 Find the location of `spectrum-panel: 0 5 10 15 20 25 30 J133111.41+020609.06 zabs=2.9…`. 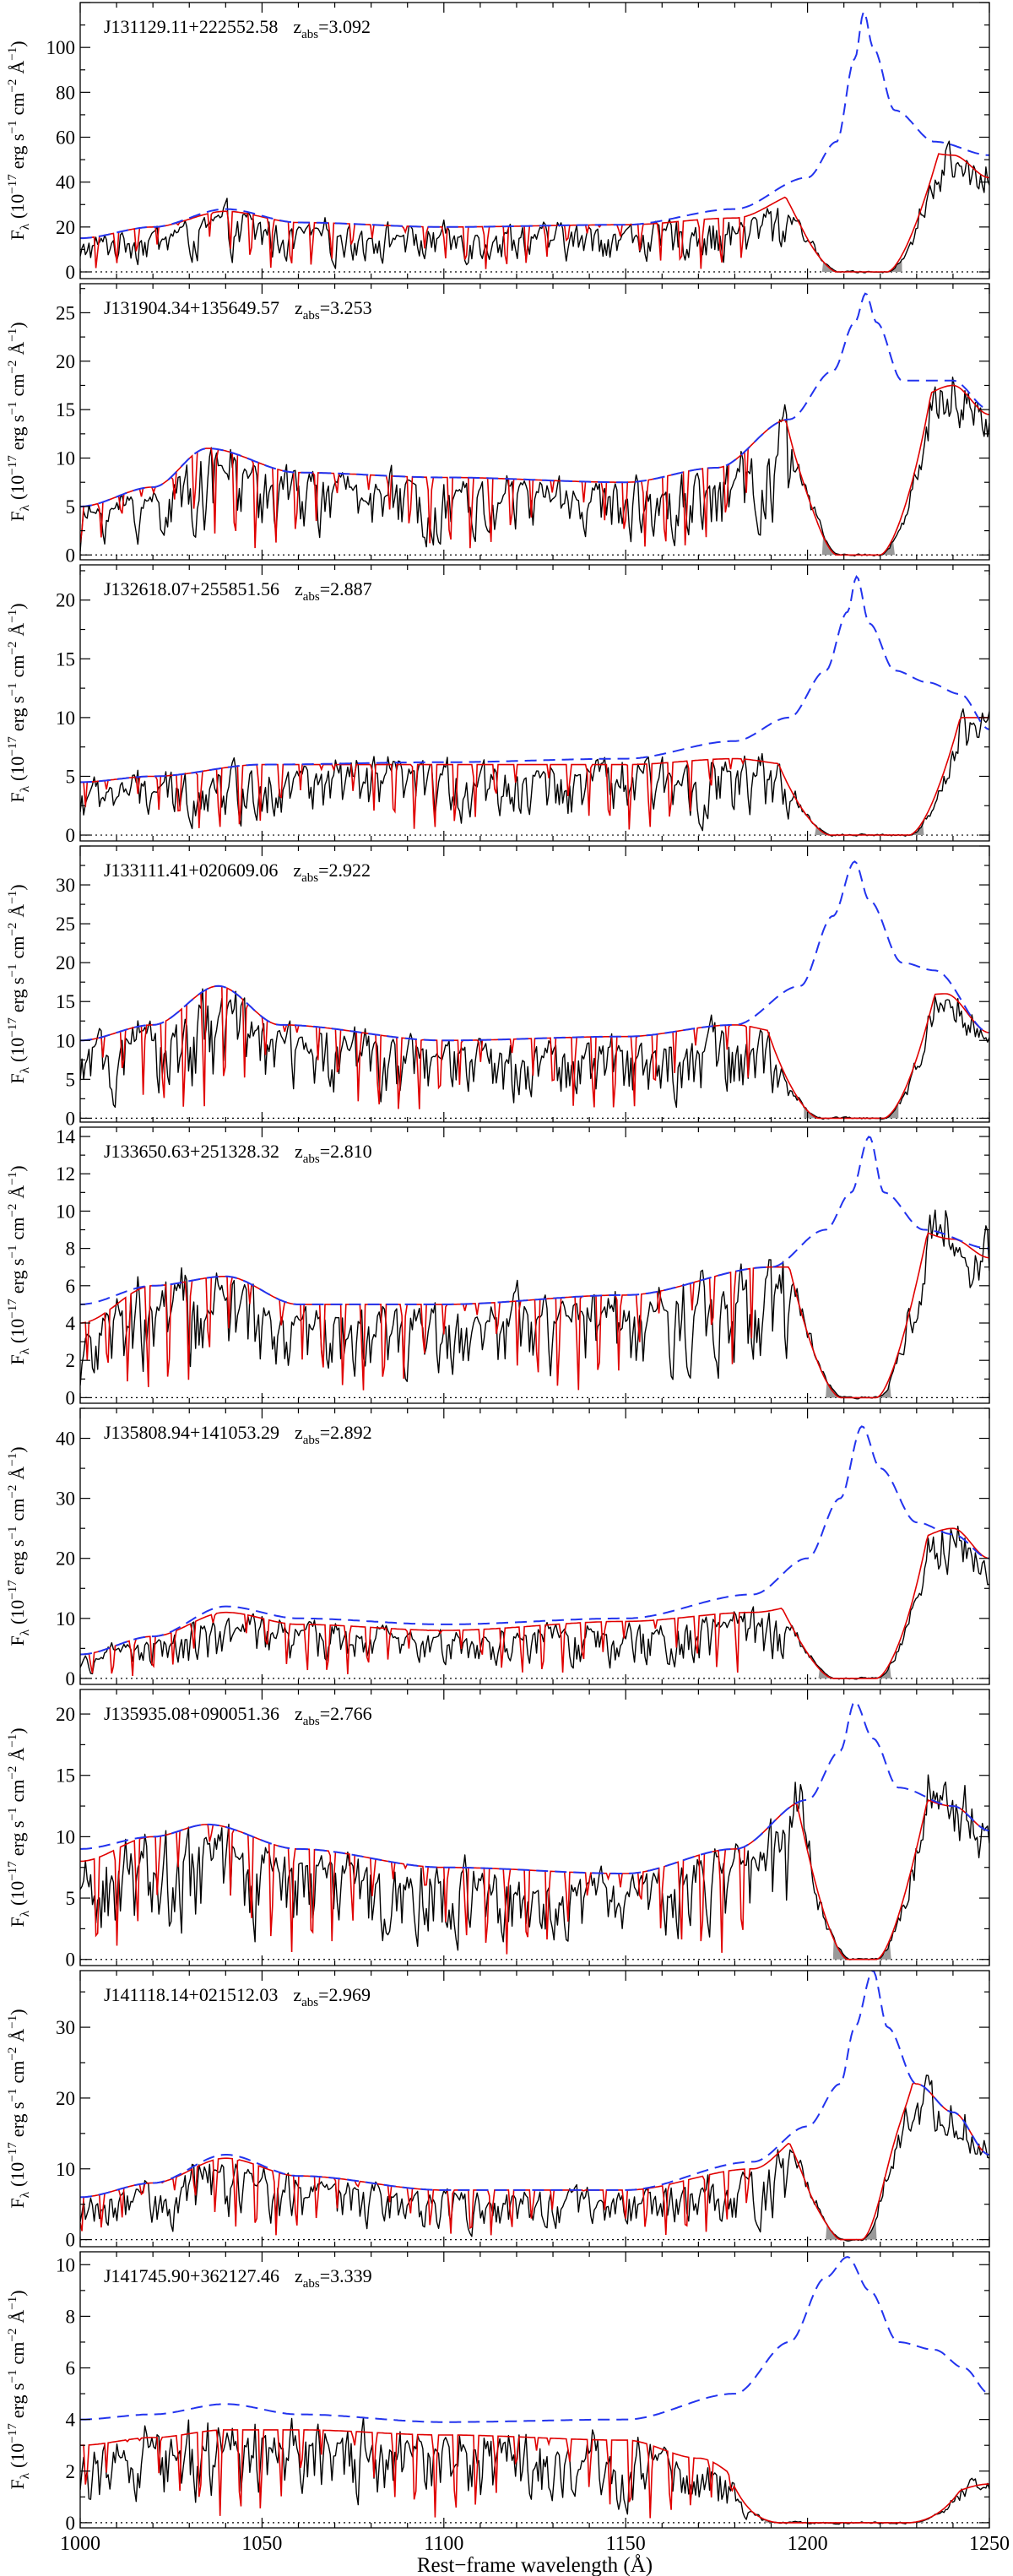

spectrum-panel: 0 5 10 15 20 25 30 J133111.41+020609.06 zabs=2.9… is located at coordinates (498, 987).